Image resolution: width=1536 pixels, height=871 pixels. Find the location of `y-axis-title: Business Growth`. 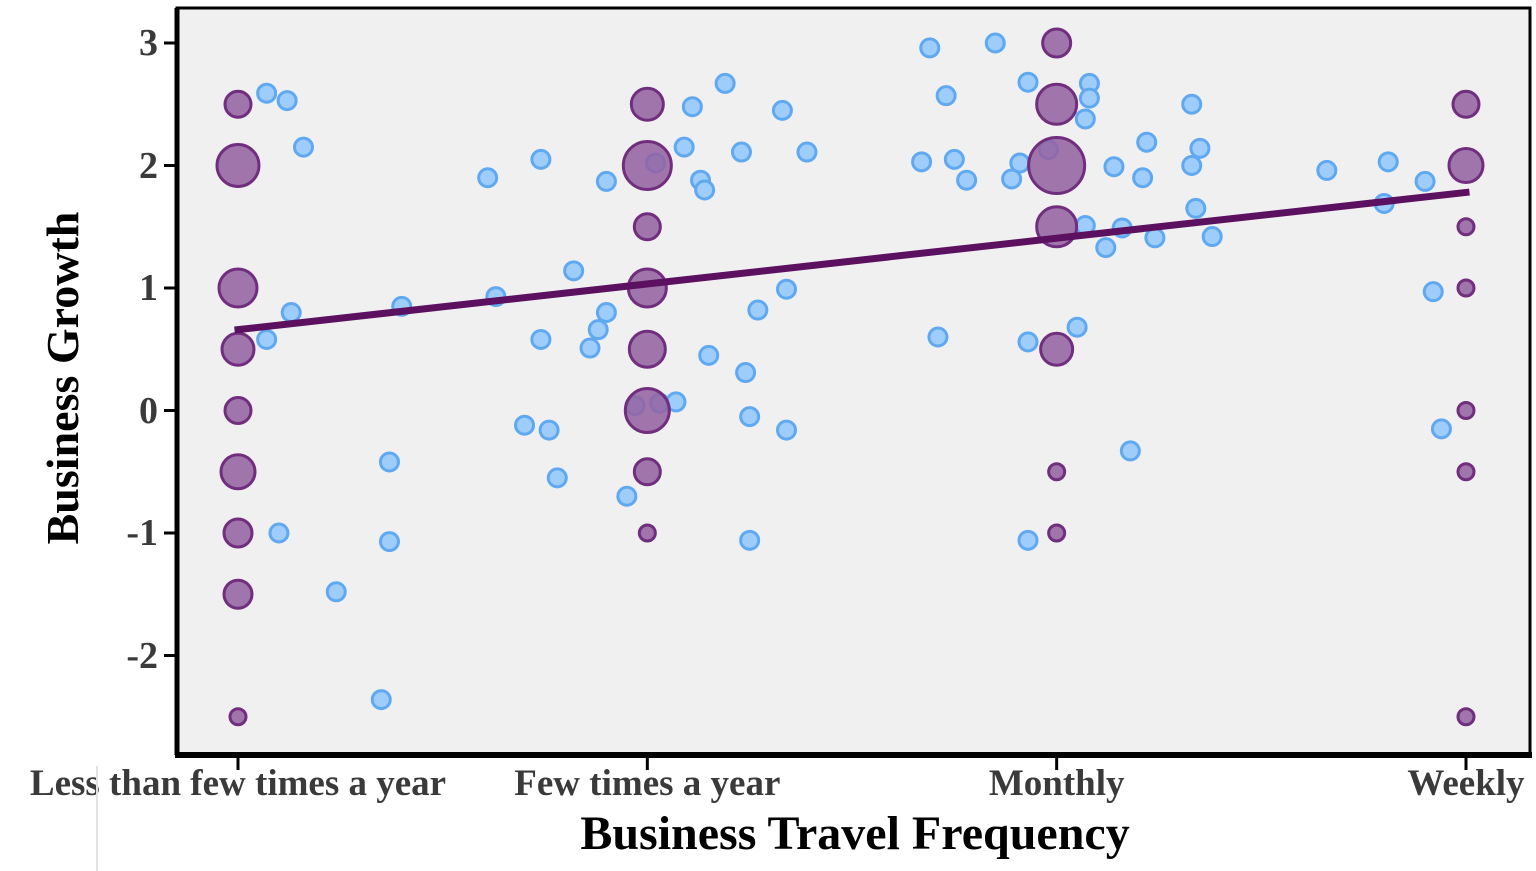

y-axis-title: Business Growth is located at coordinates (62, 378).